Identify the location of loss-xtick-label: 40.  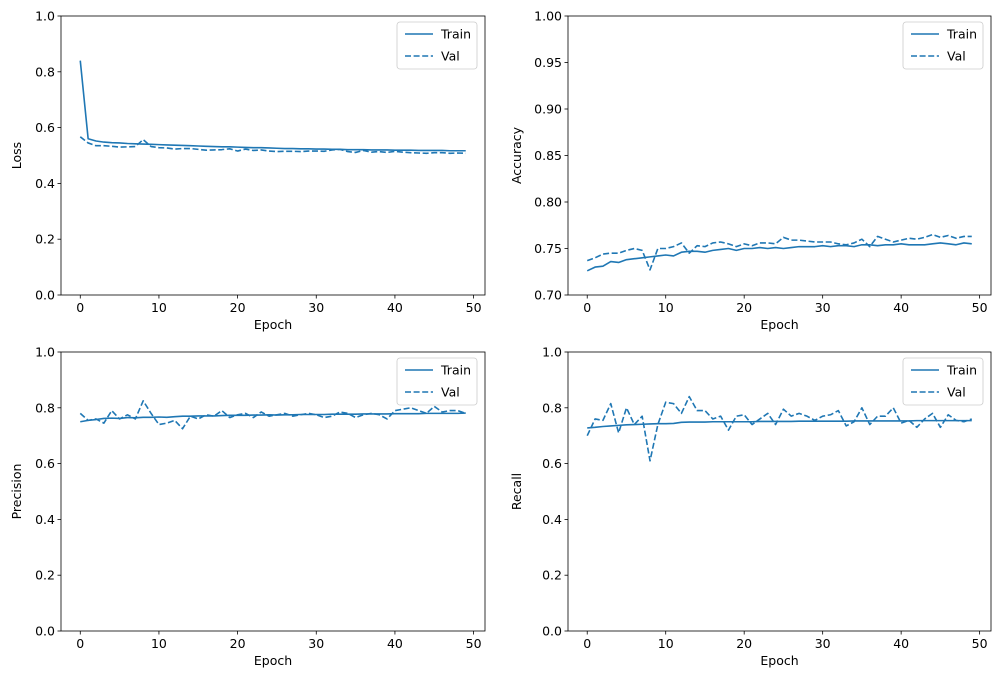
(395, 307).